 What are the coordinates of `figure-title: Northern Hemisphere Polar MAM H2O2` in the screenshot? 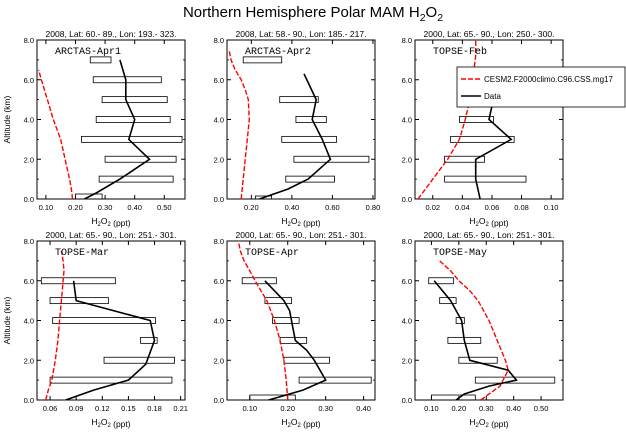 It's located at (313, 14).